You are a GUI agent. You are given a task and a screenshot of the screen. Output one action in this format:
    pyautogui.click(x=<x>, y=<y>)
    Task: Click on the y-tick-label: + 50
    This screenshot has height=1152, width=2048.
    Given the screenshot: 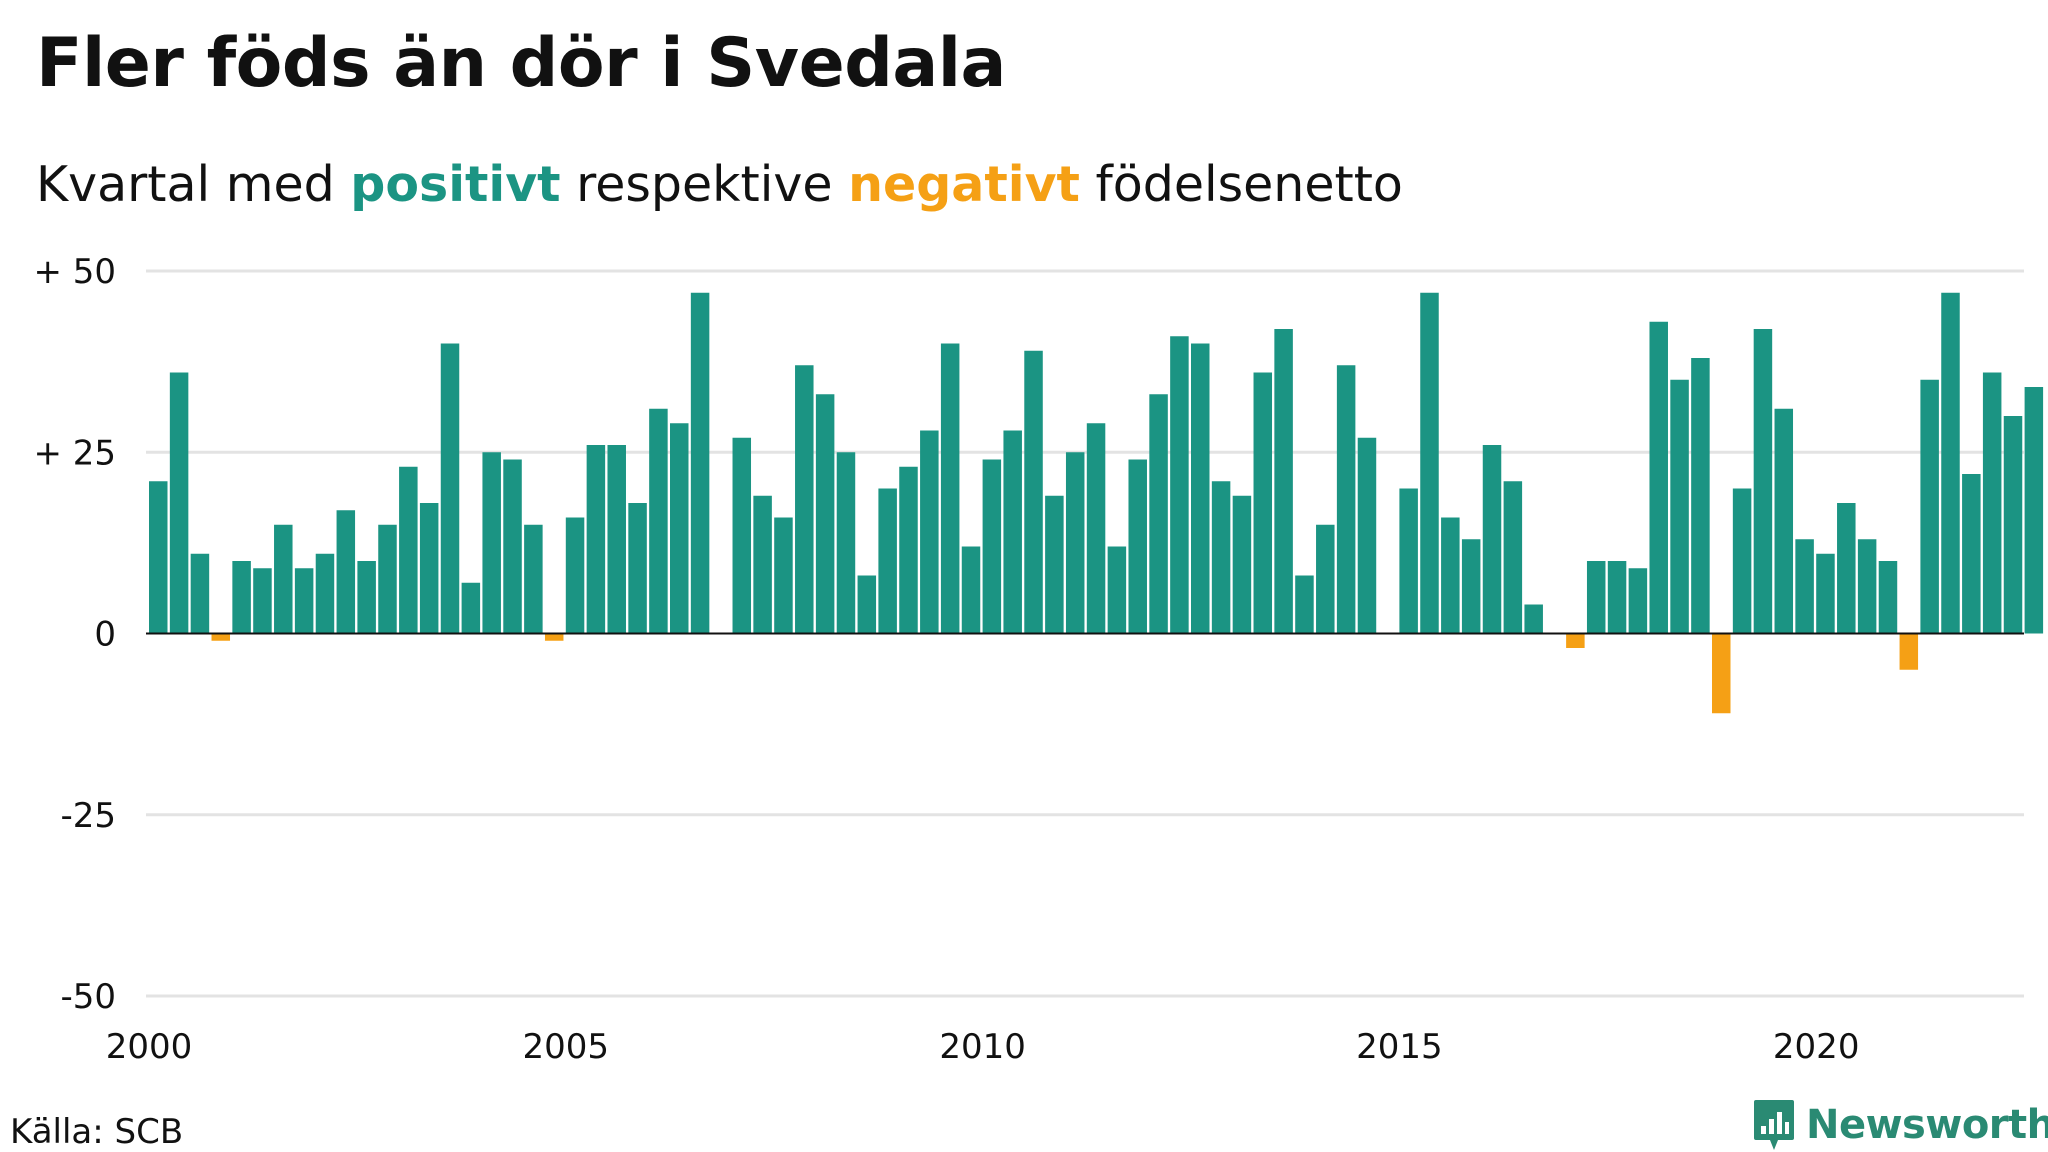 What is the action you would take?
    pyautogui.click(x=74, y=272)
    